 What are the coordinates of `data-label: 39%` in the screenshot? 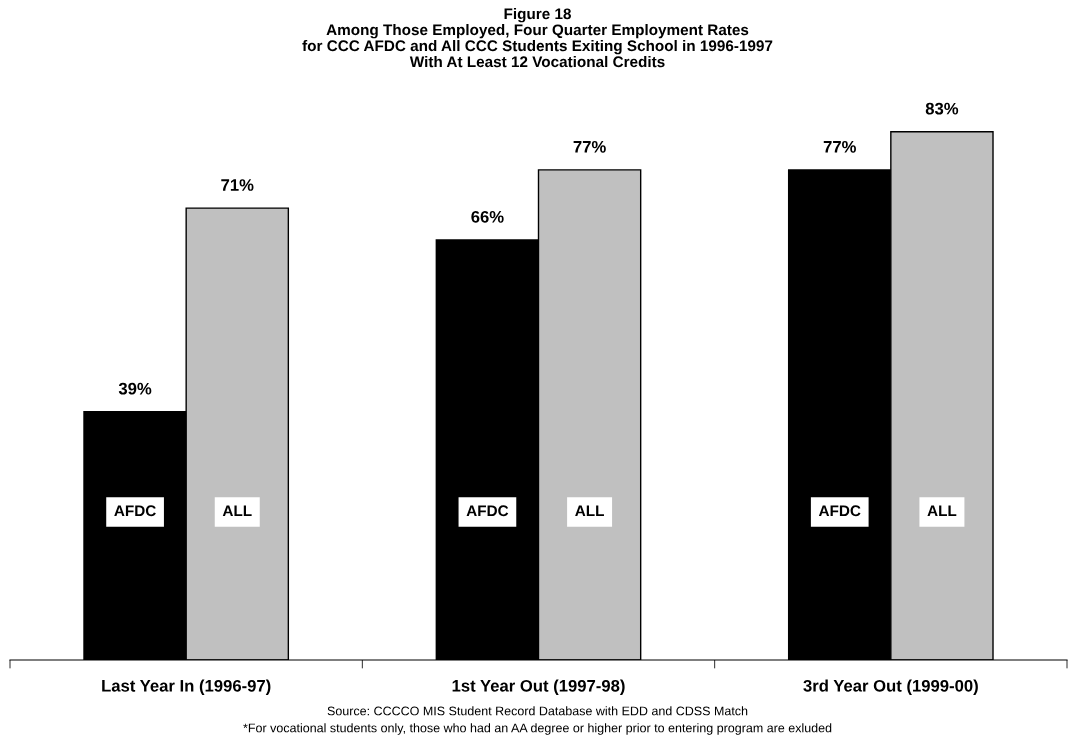 It's located at (135, 388).